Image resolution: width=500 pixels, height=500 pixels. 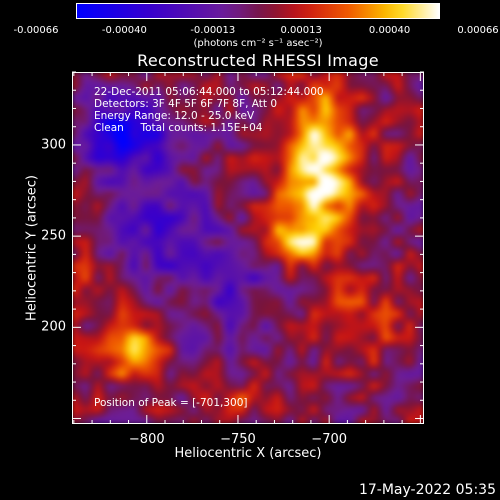 I want to click on colorbar-units: (photons cm⁻² s⁻¹ asec⁻²), so click(x=258, y=43).